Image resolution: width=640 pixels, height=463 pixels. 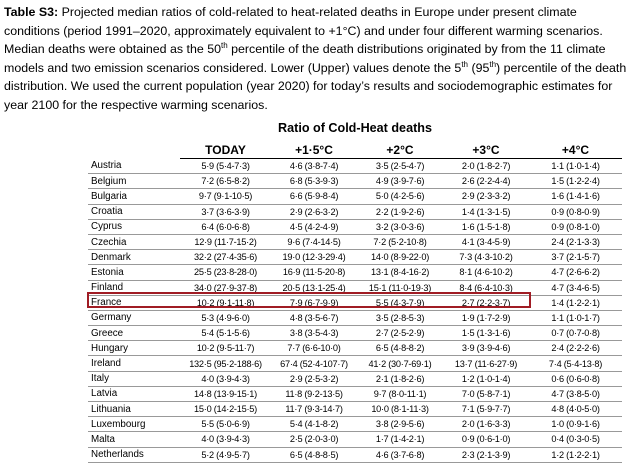 I want to click on ratio-cell: 4·6 (3·8-7·4), so click(x=314, y=166).